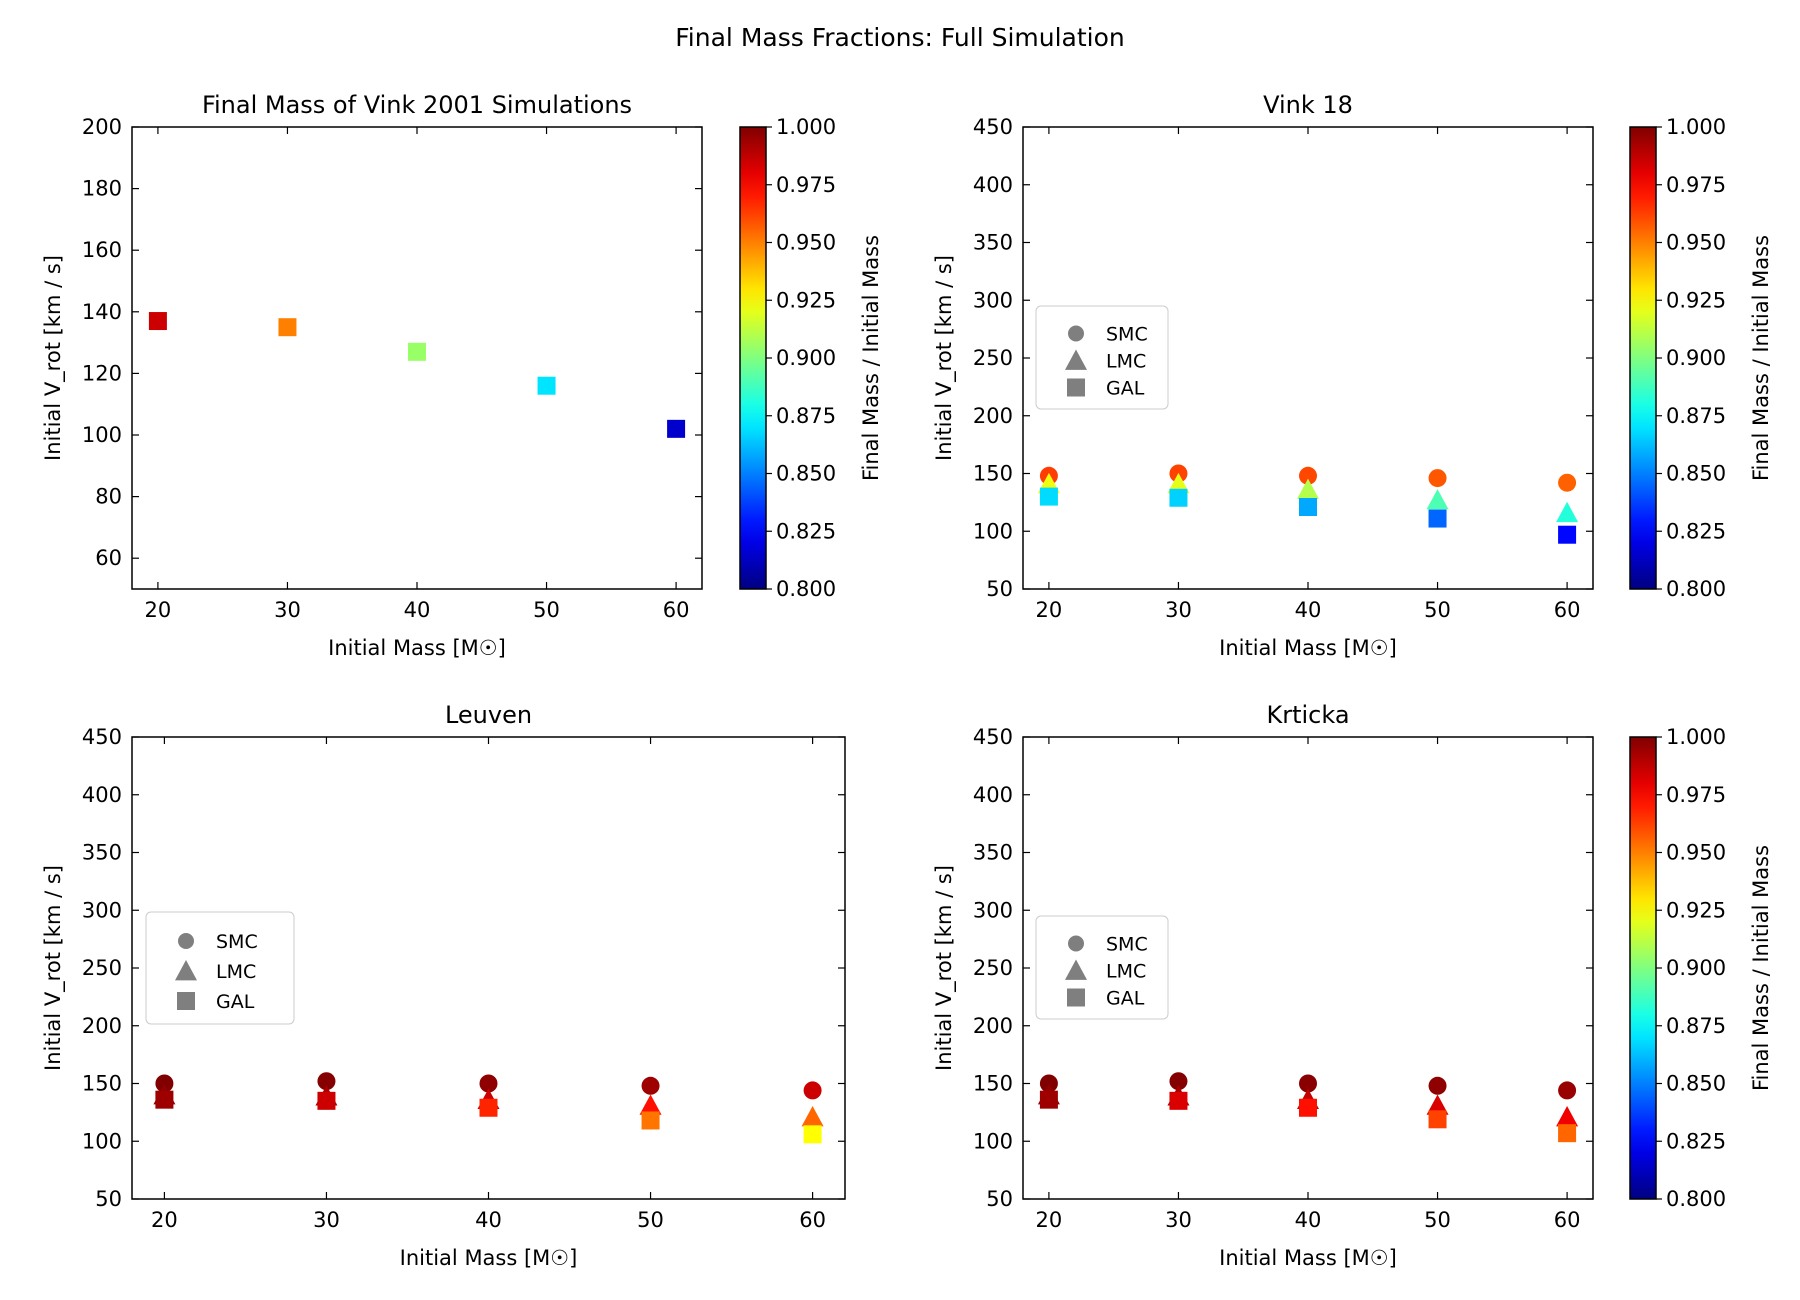 Image resolution: width=1800 pixels, height=1300 pixels. What do you see at coordinates (102, 373) in the screenshot?
I see `y-tick-label: 120` at bounding box center [102, 373].